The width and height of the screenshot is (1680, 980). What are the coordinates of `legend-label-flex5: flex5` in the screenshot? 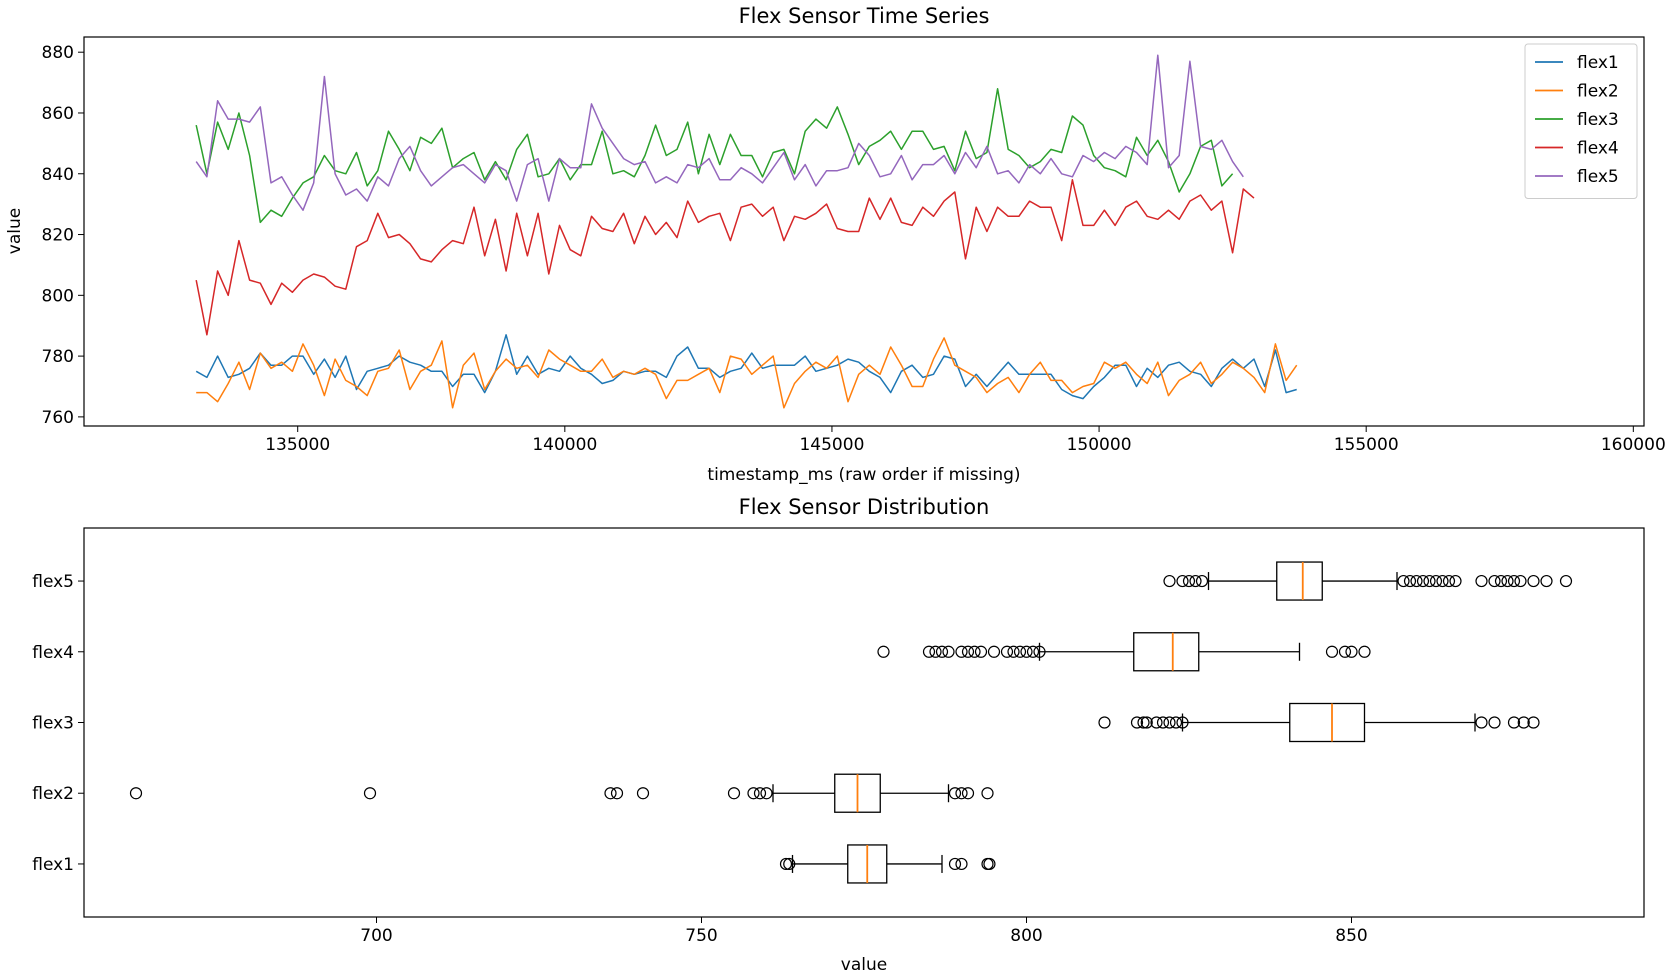 It's located at (1598, 177).